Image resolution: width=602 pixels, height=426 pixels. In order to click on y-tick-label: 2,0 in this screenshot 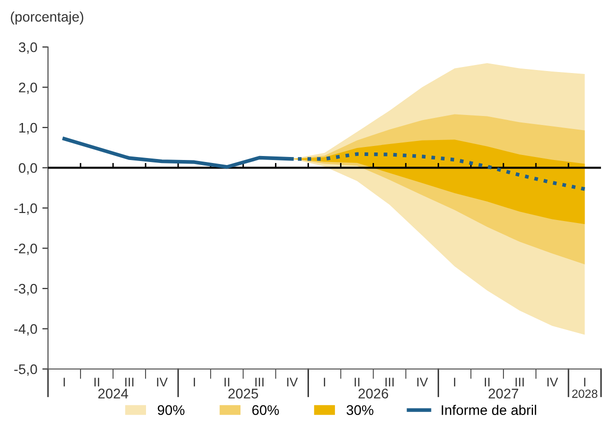, I will do `click(28, 88)`.